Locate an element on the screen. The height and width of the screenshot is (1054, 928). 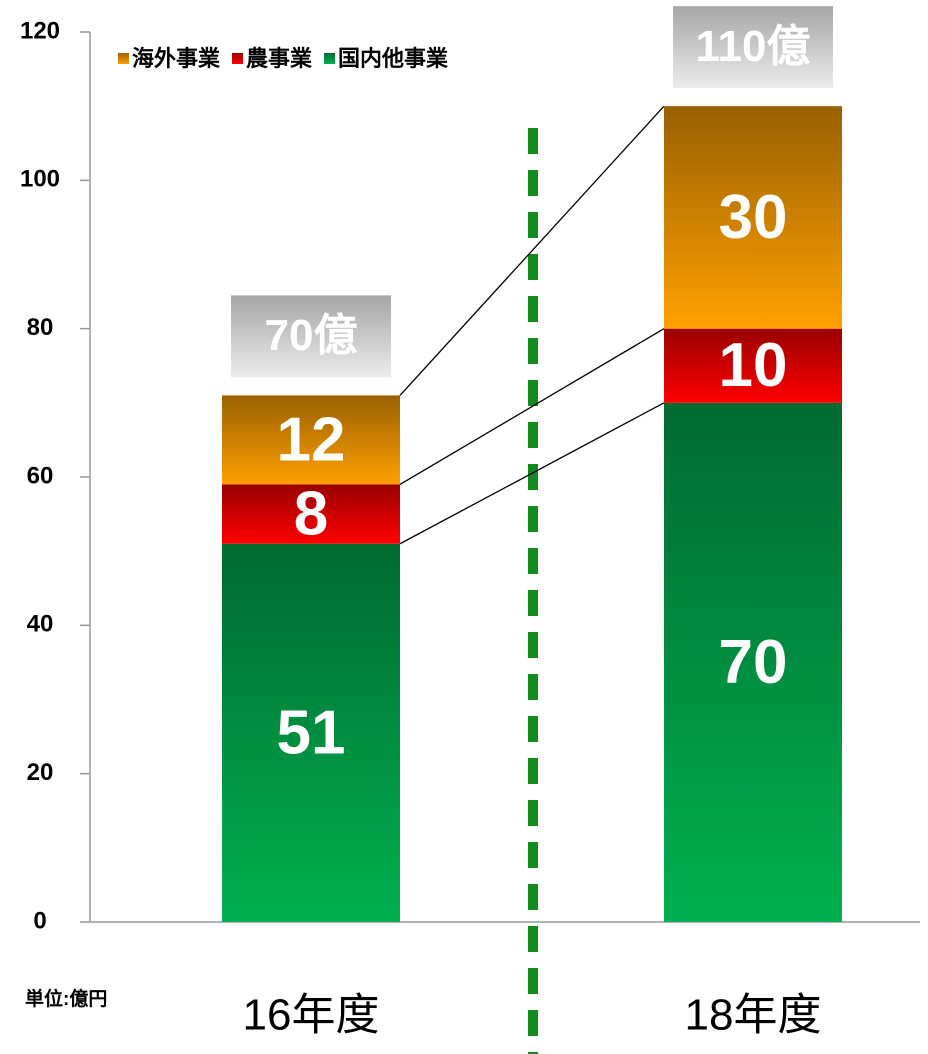
segment-label: 10 is located at coordinates (753, 365).